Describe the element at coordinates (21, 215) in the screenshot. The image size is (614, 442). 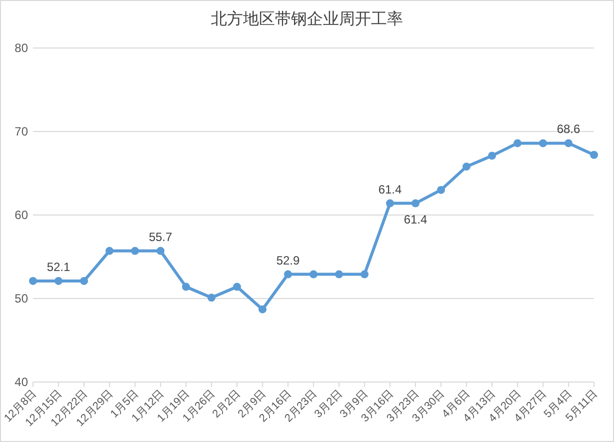
I see `y-tick-label: 60` at that location.